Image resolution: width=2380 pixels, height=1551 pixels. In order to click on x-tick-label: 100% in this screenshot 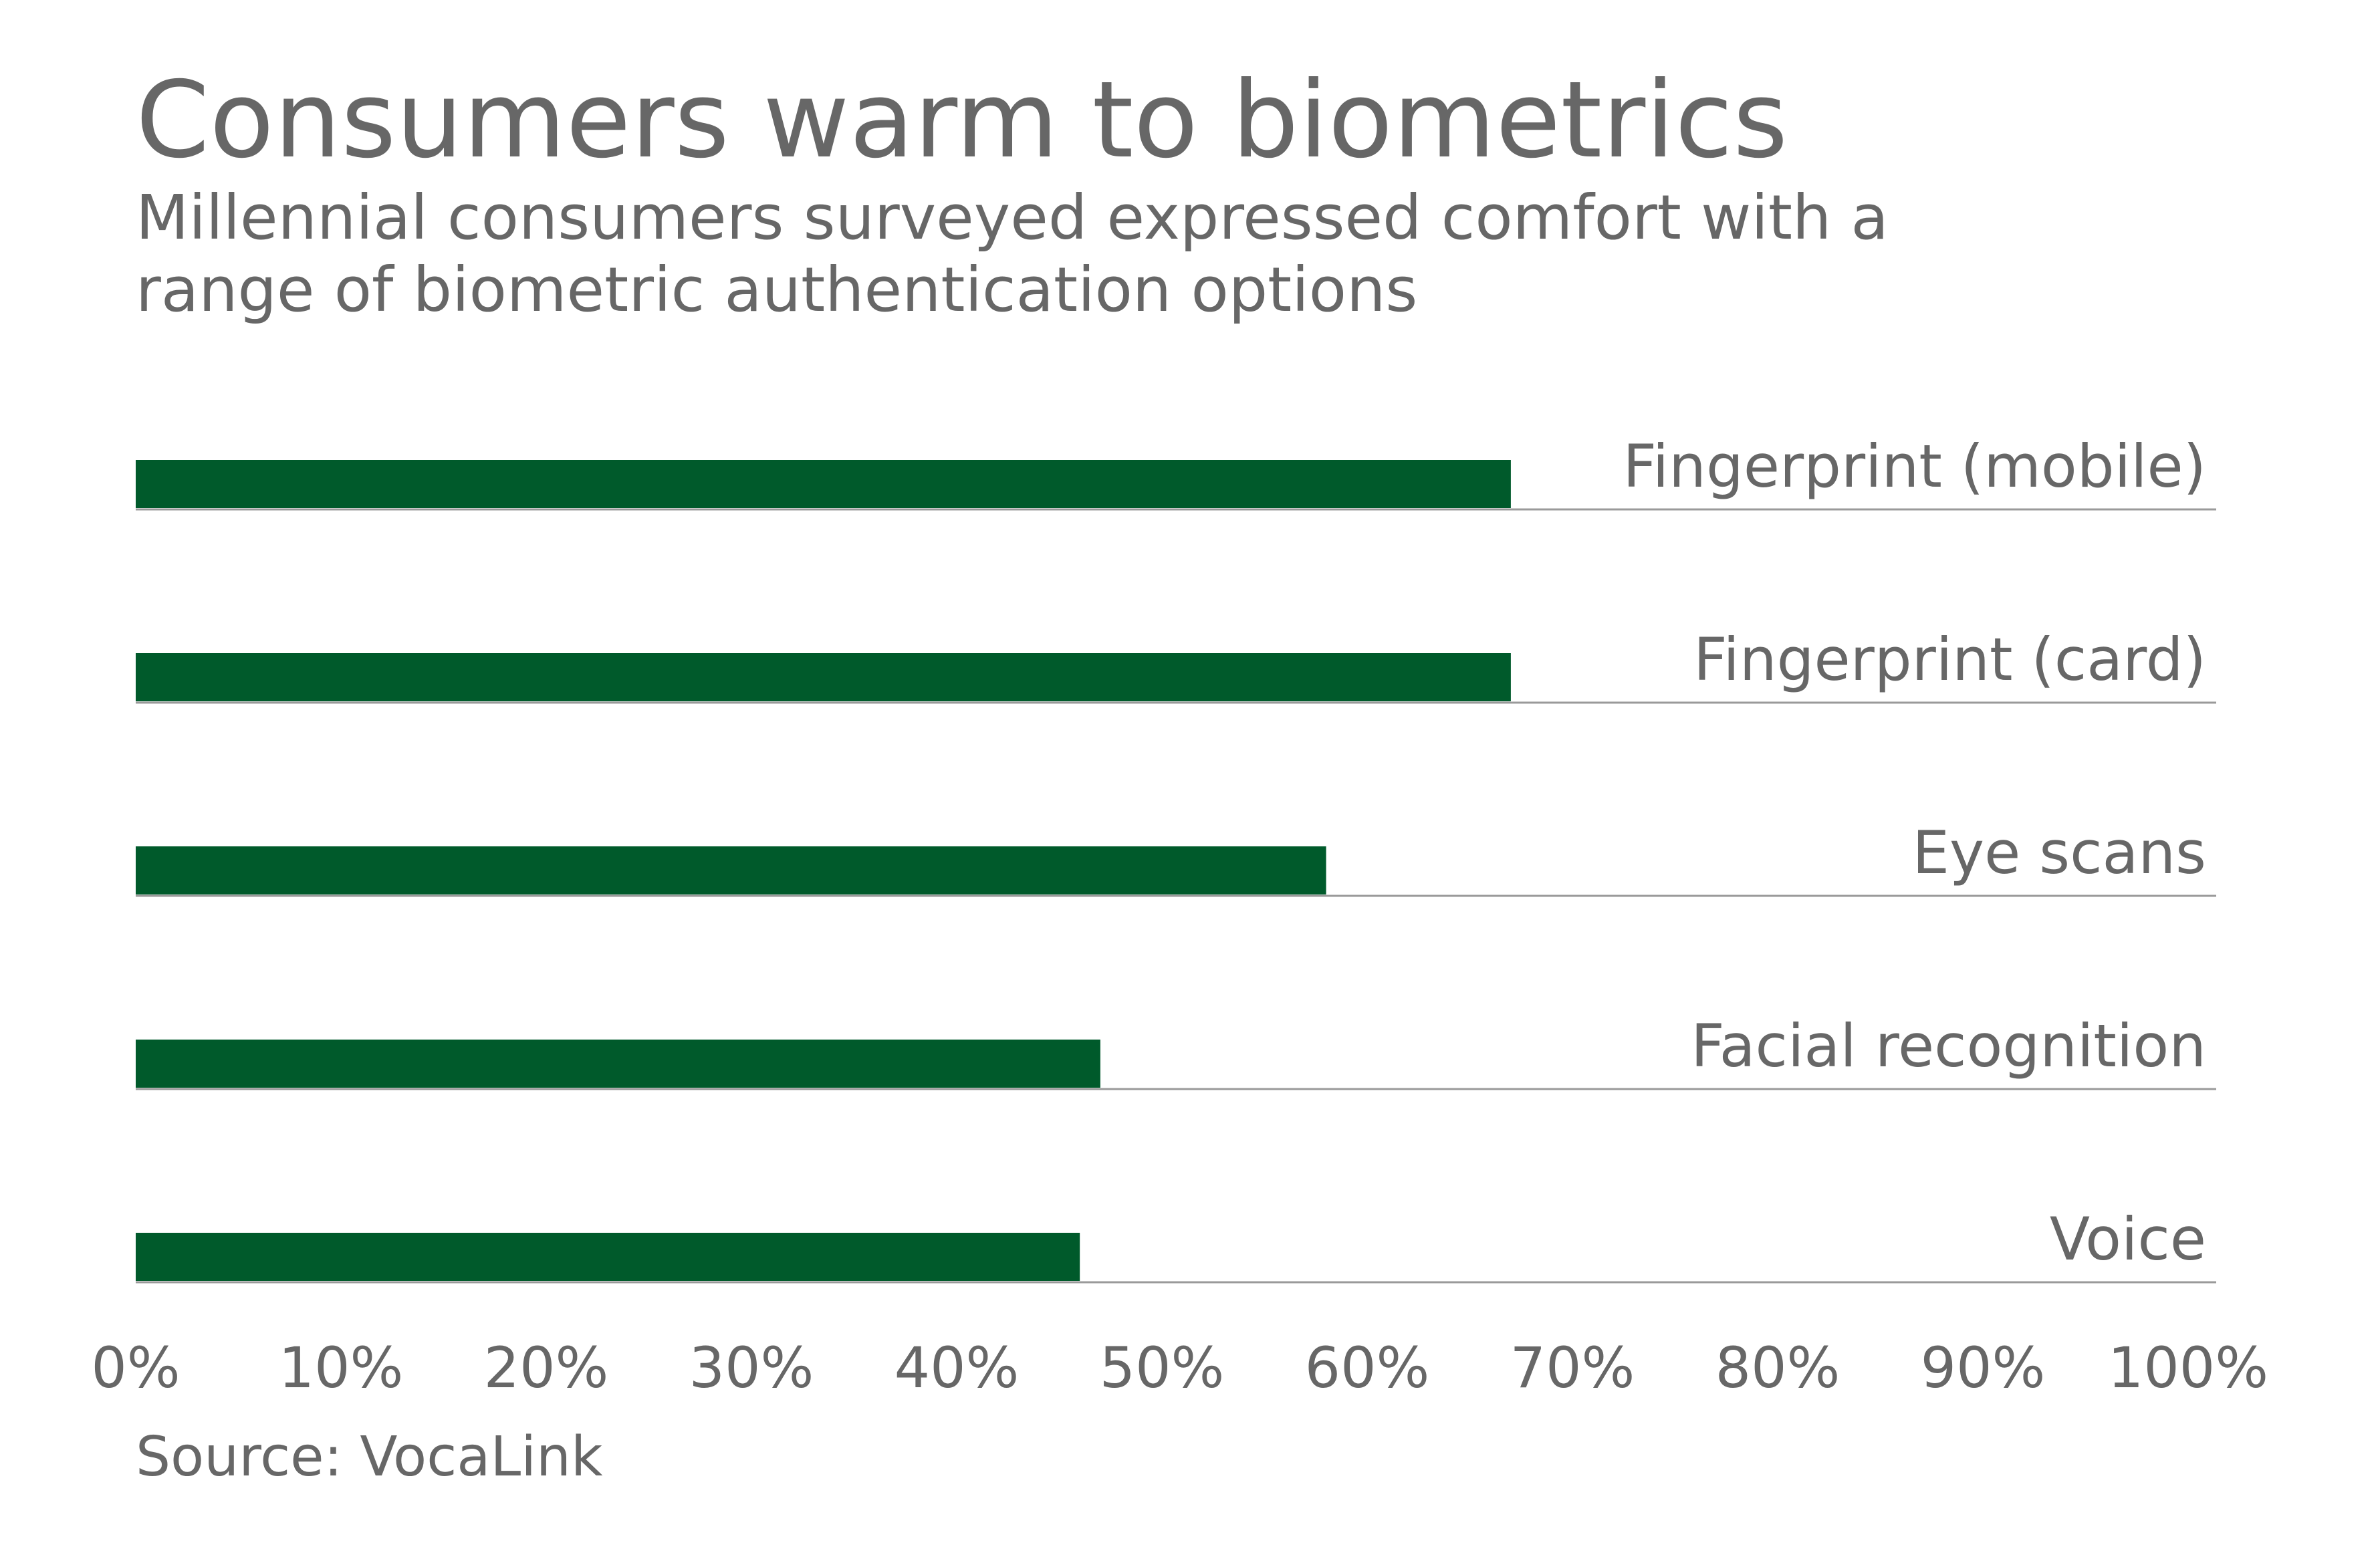, I will do `click(2188, 1368)`.